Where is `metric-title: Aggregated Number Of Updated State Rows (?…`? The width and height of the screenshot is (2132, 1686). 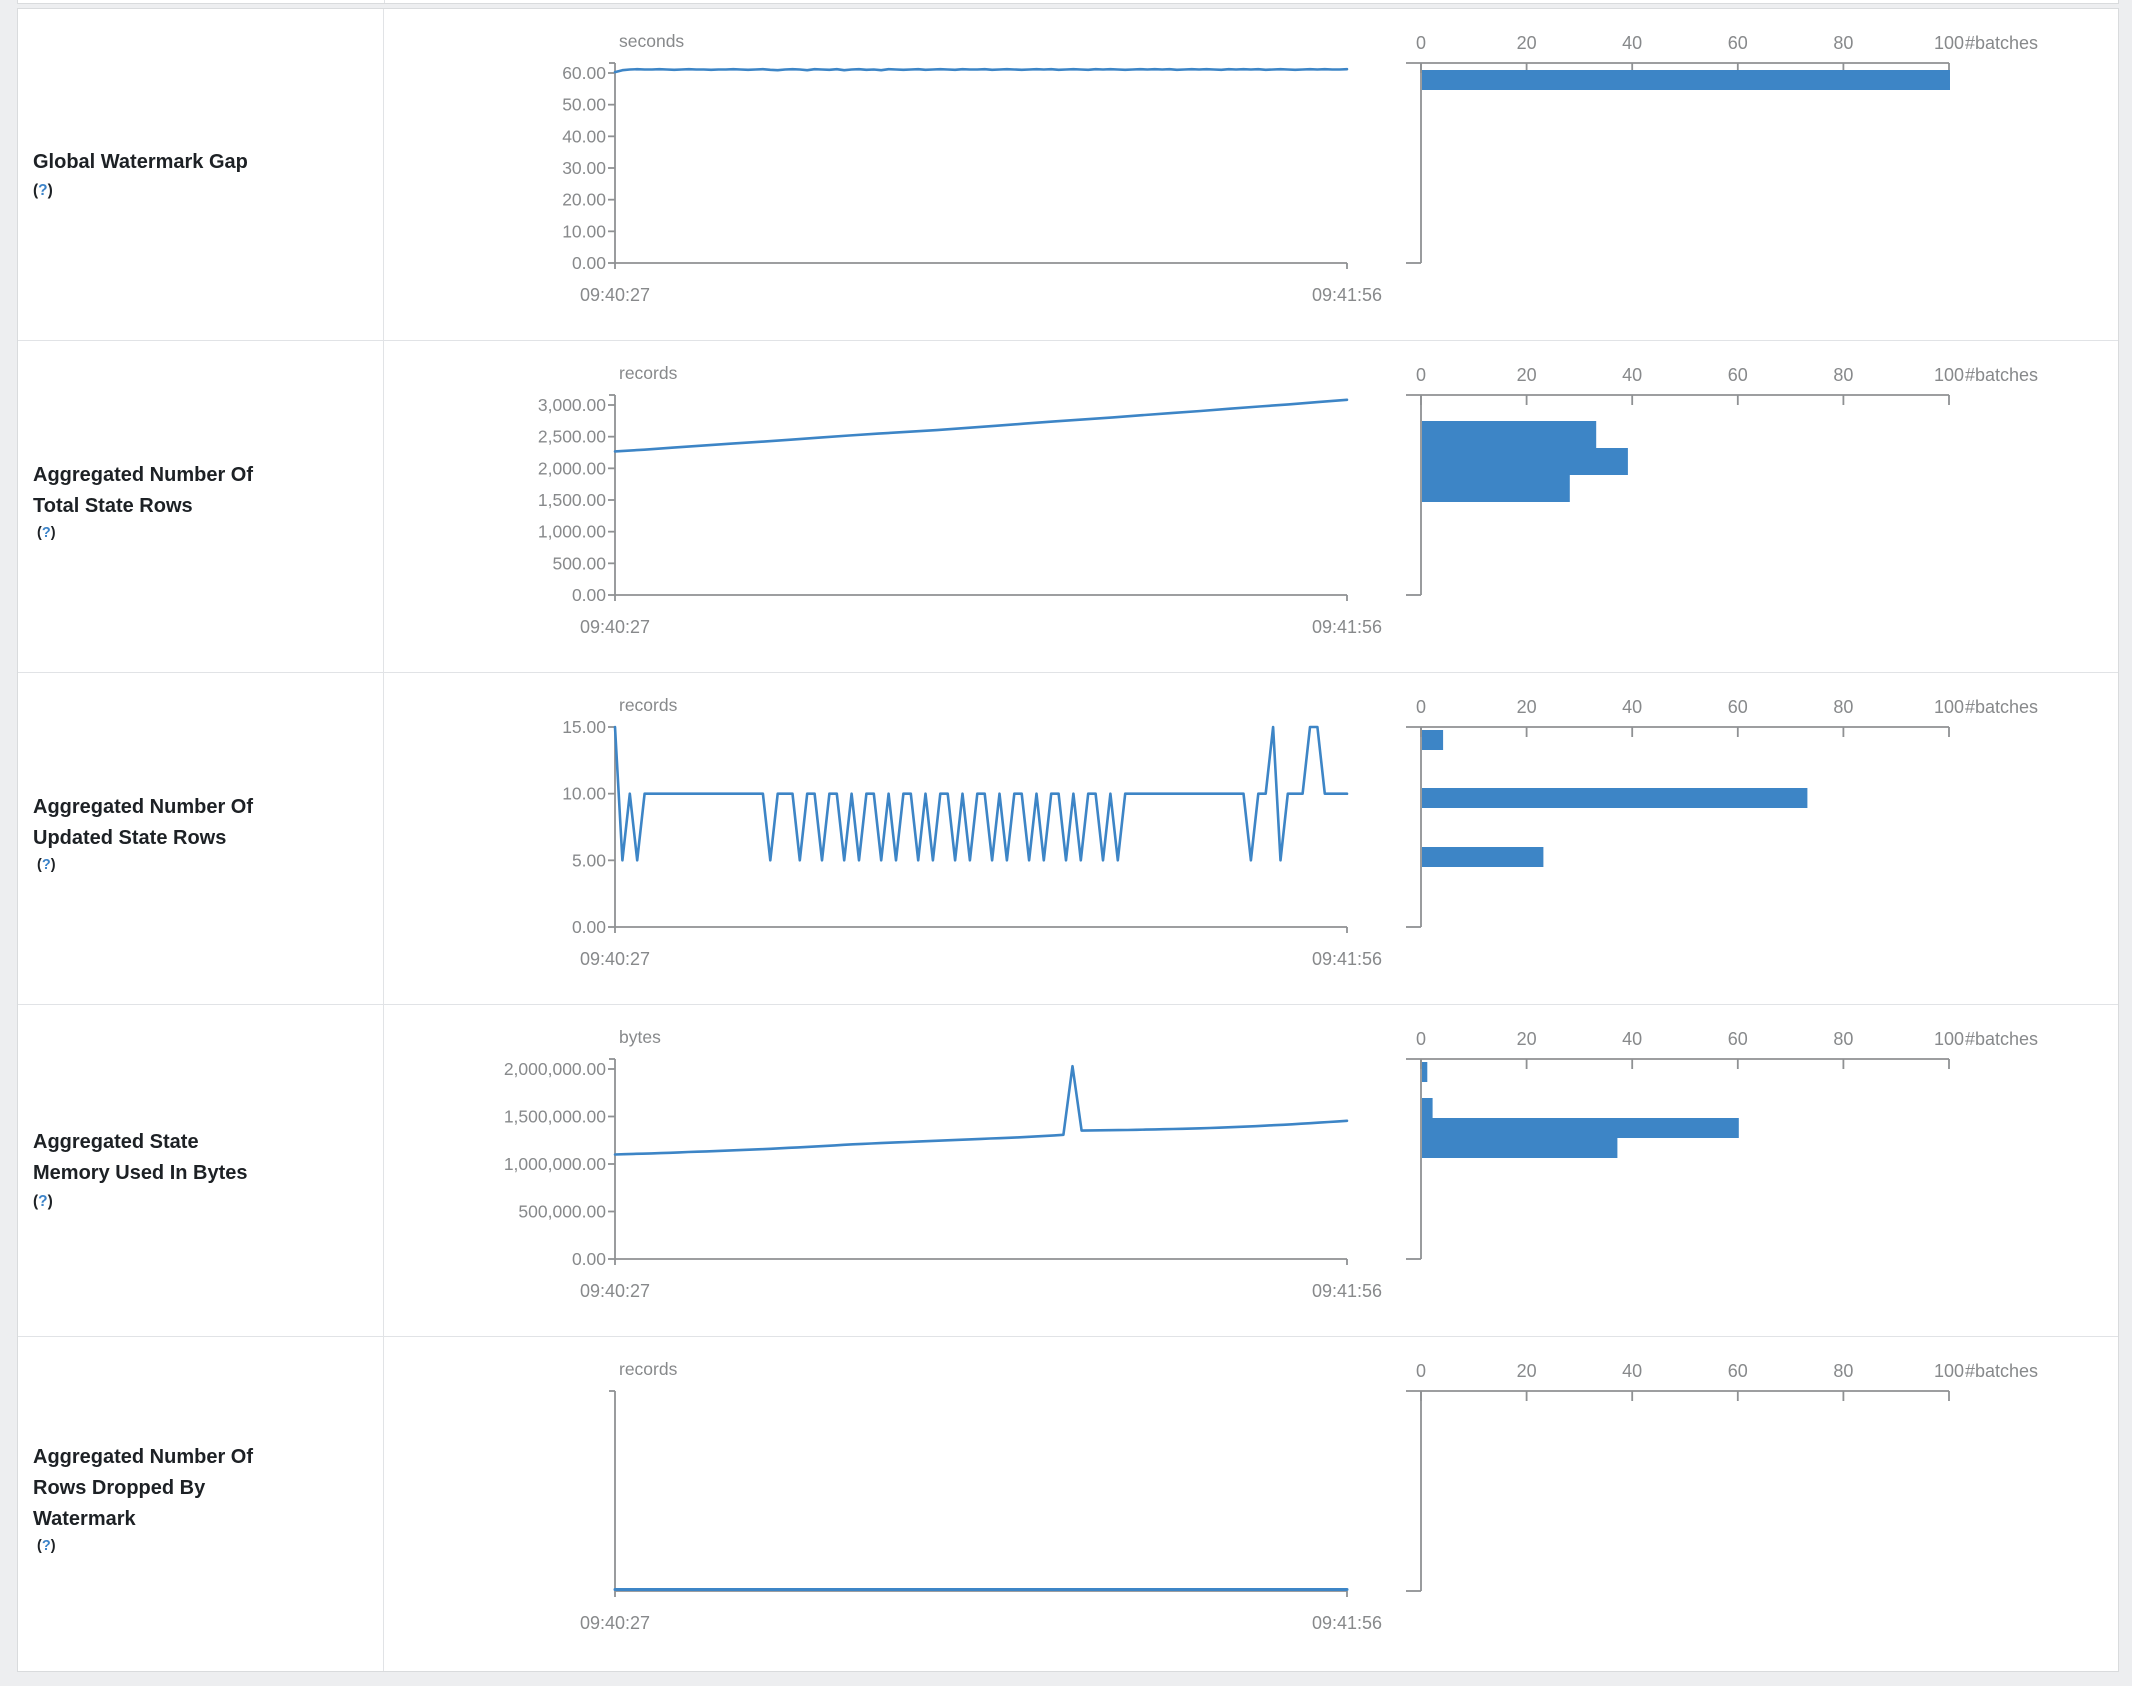 metric-title: Aggregated Number Of Updated State Rows (?… is located at coordinates (199, 838).